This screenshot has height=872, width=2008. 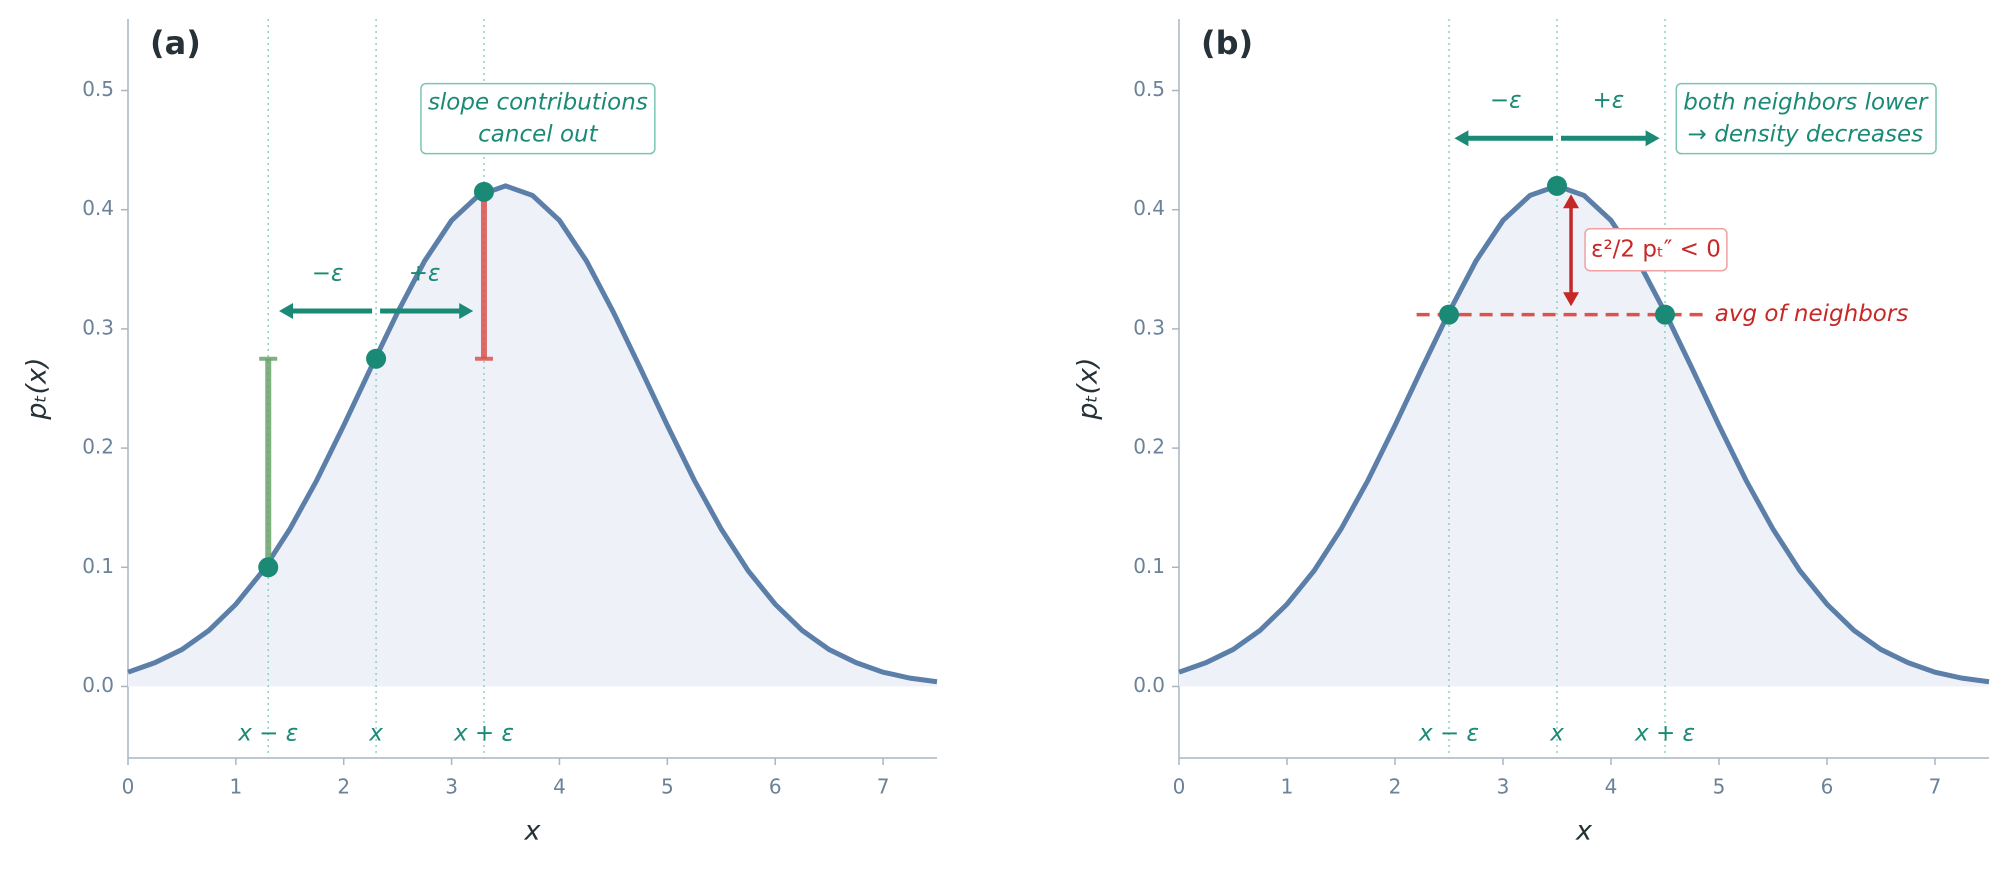 I want to click on annotation-text: → density decreases, so click(x=1805, y=135).